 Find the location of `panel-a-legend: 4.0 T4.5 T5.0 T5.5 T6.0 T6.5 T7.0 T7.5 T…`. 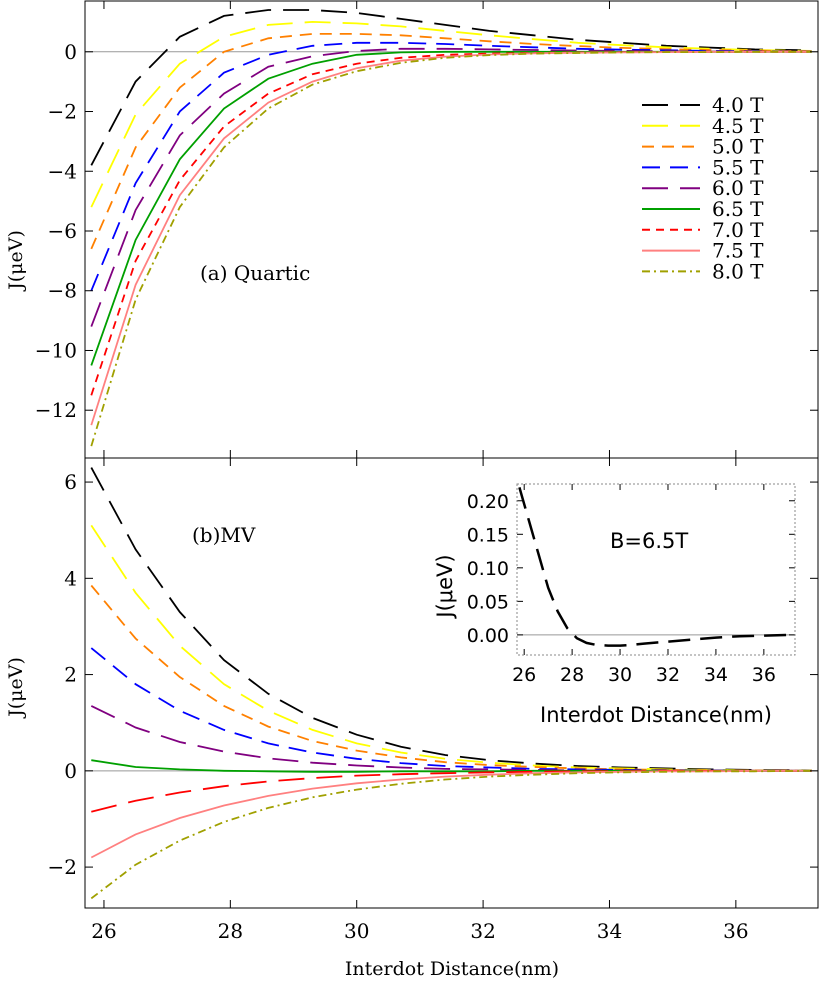

panel-a-legend: 4.0 T4.5 T5.0 T5.5 T6.0 T6.5 T7.0 T7.5 T… is located at coordinates (703, 188).